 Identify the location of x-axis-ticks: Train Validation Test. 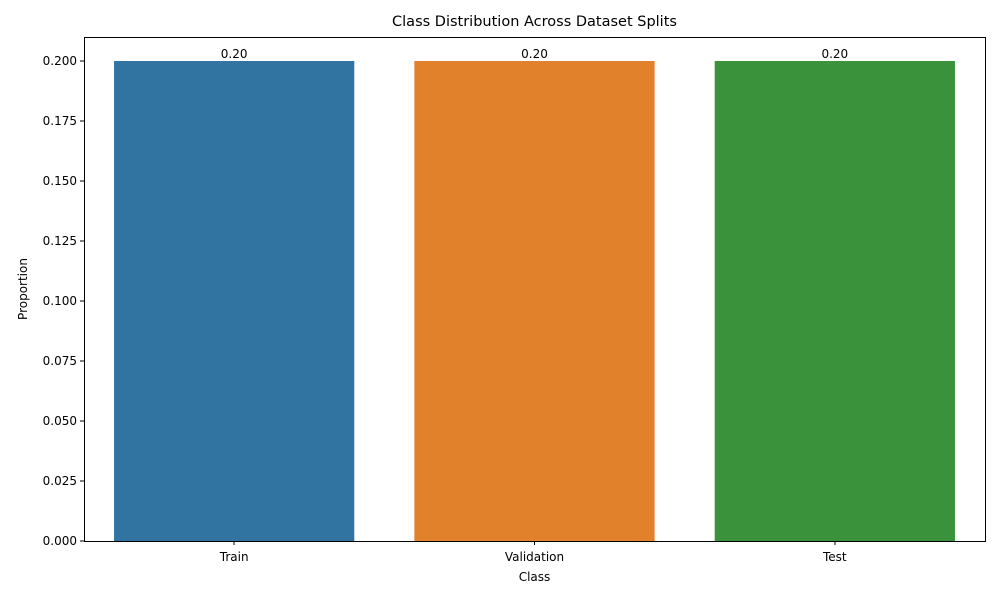
(533, 552).